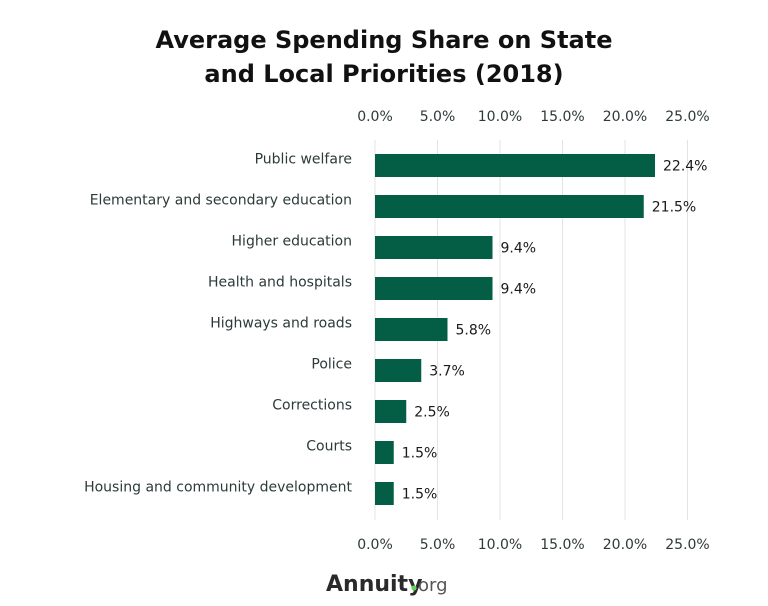 The image size is (768, 606). Describe the element at coordinates (303, 160) in the screenshot. I see `category-label: Public welfare` at that location.